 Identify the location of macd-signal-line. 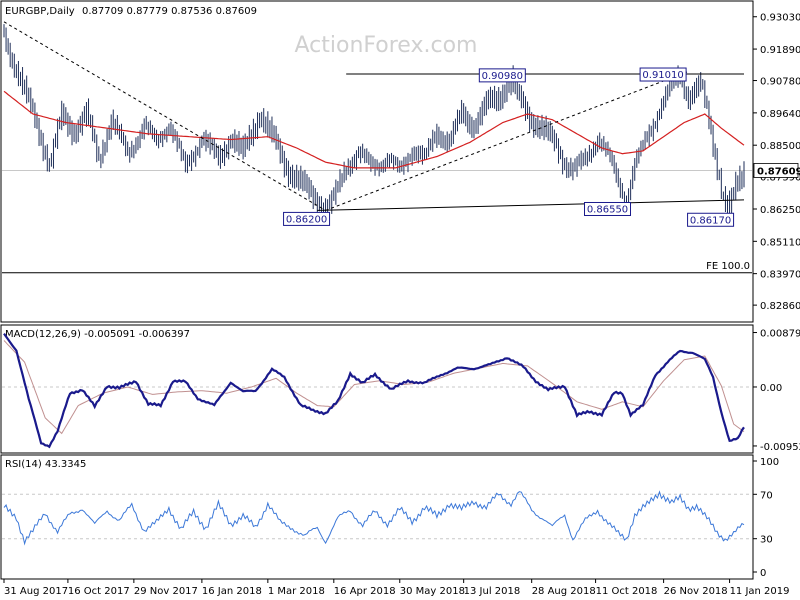
(374, 387).